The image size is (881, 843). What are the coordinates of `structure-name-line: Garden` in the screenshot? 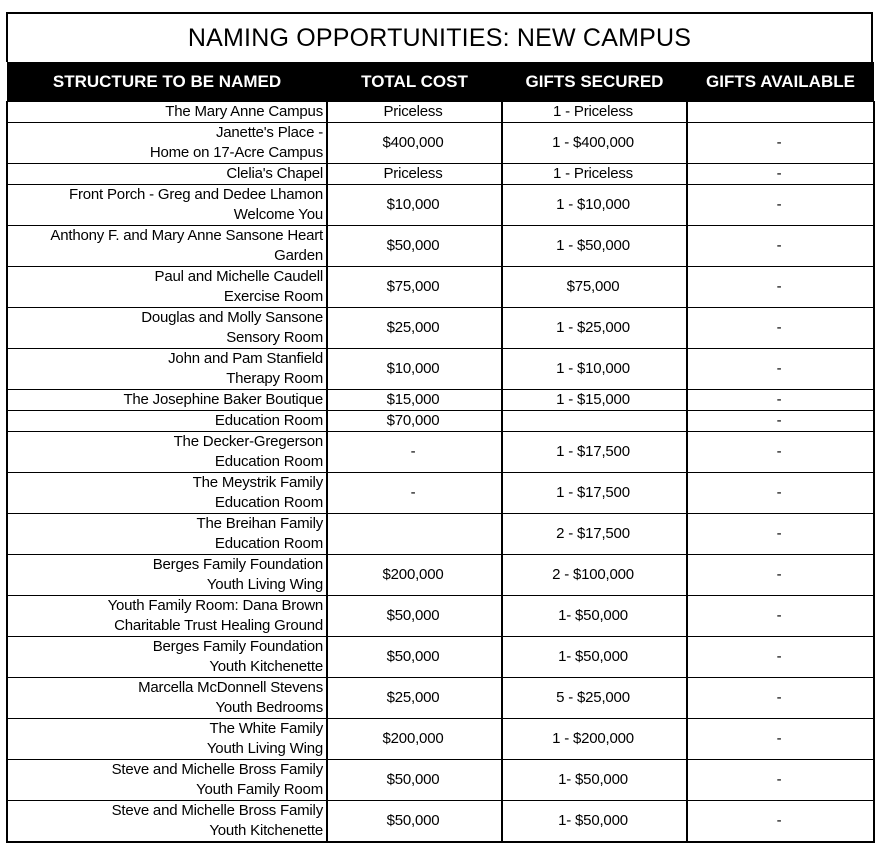 It's located at (298, 255).